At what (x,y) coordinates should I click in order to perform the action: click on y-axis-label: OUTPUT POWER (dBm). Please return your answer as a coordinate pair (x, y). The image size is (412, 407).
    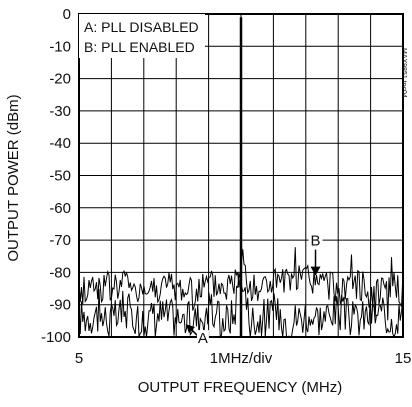
    Looking at the image, I should click on (13, 177).